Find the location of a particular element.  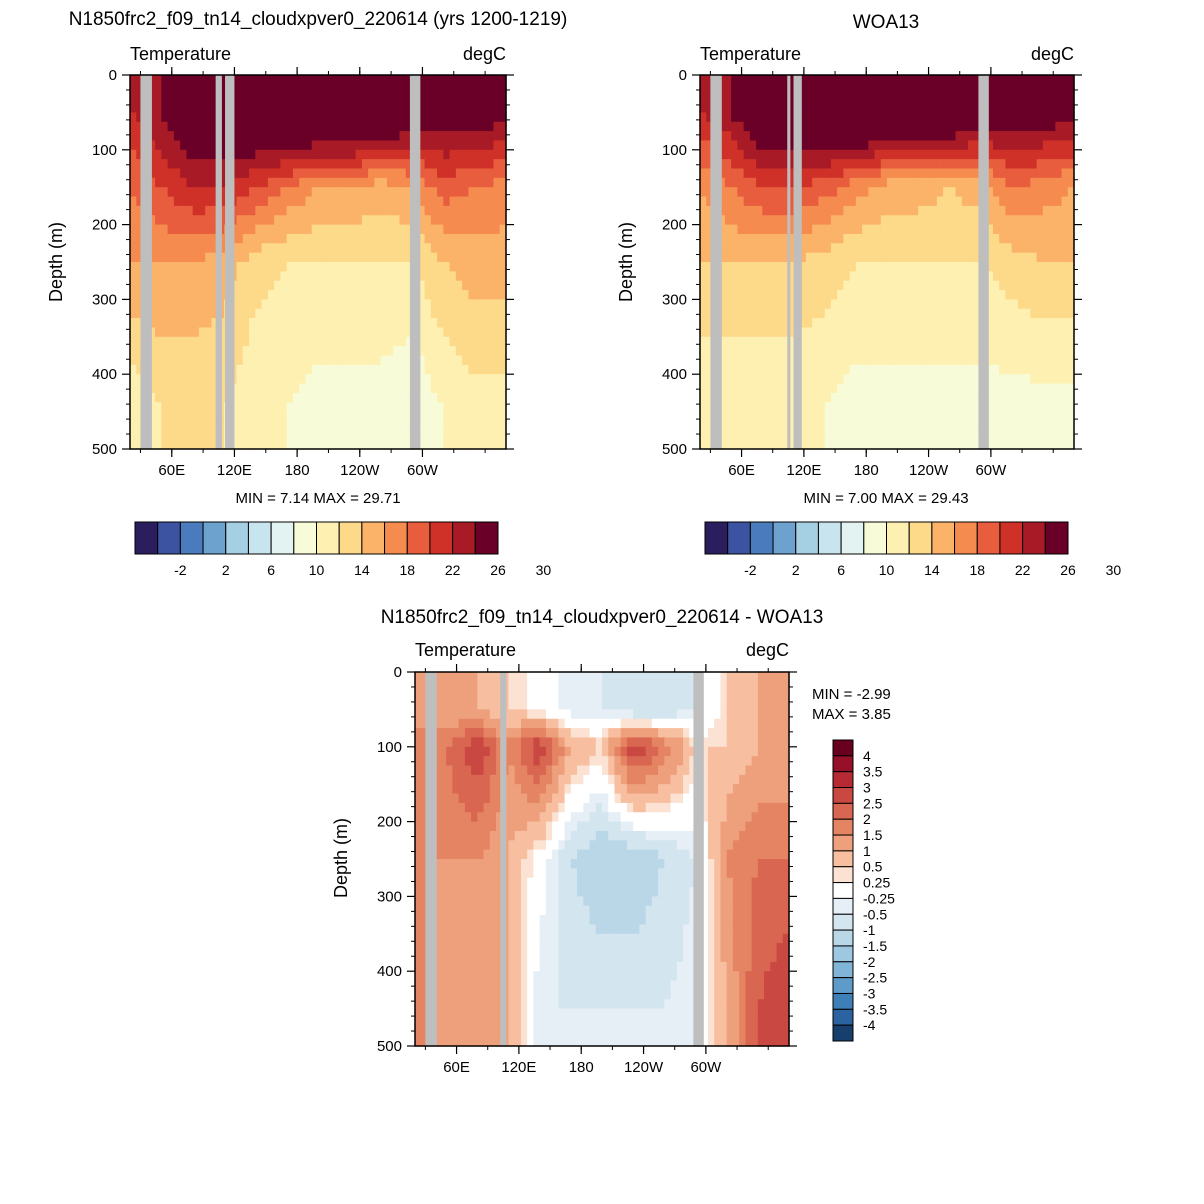

land-mask is located at coordinates (789, 262).